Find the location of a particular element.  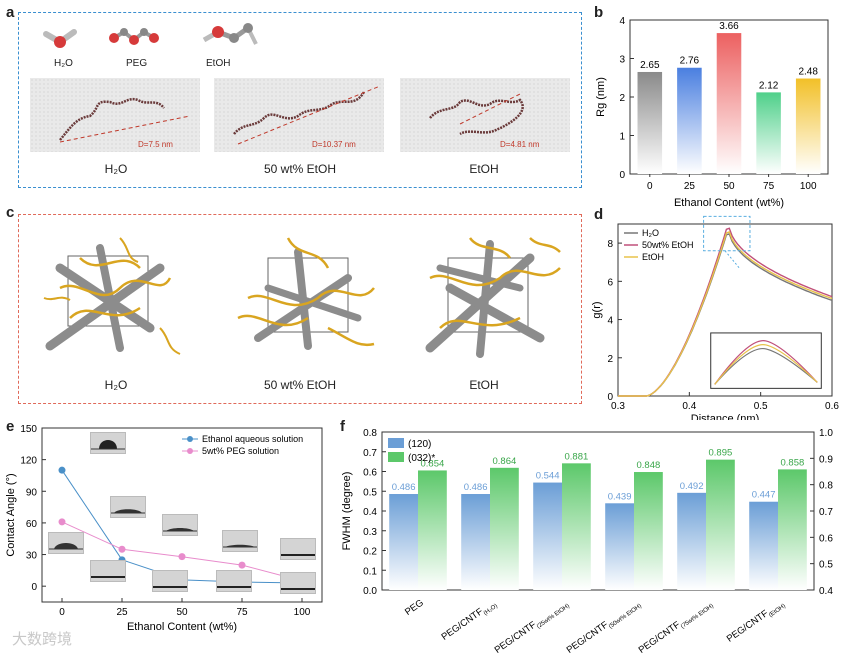

panel-label-f: f is located at coordinates (342, 426).